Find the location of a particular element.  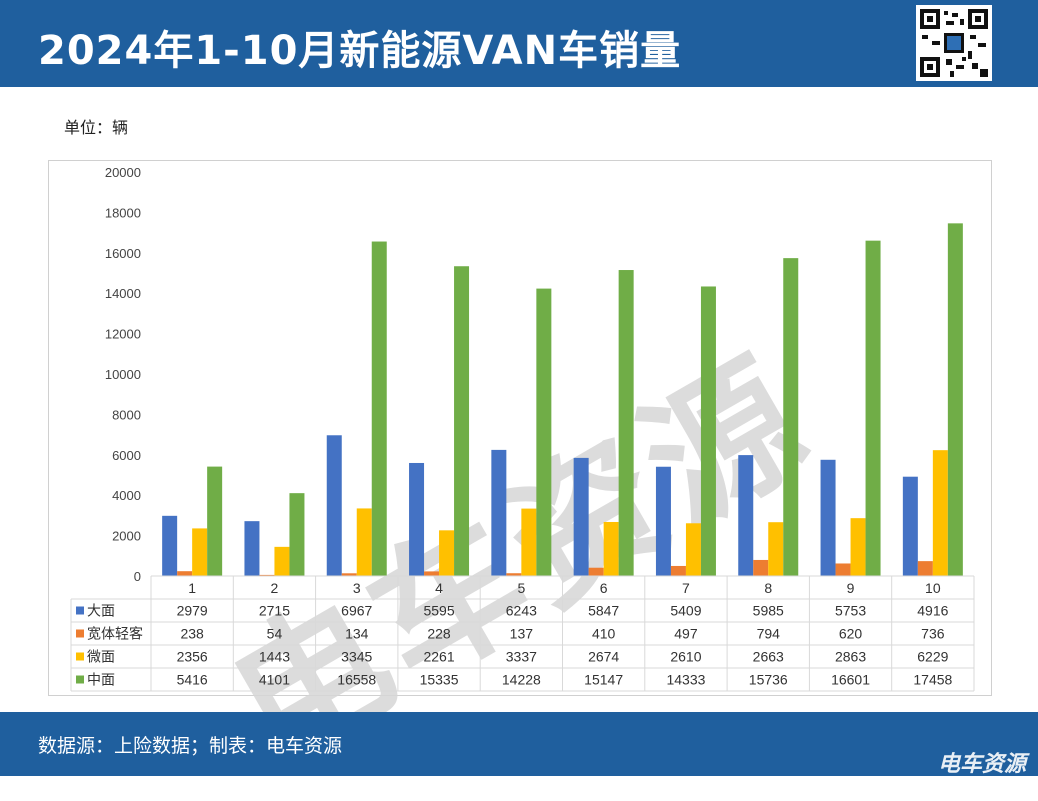

y-tick-label: 14000 is located at coordinates (123, 293).